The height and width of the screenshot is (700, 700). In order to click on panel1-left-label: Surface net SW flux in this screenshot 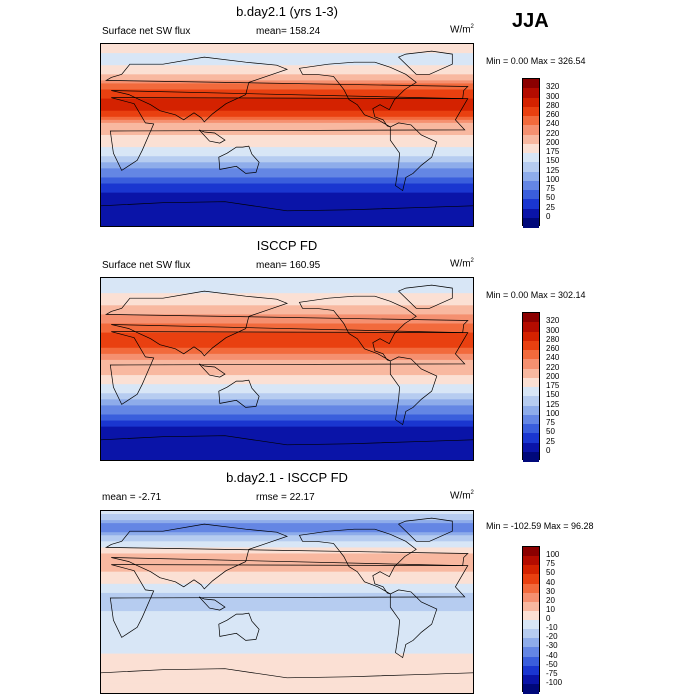, I will do `click(146, 31)`.